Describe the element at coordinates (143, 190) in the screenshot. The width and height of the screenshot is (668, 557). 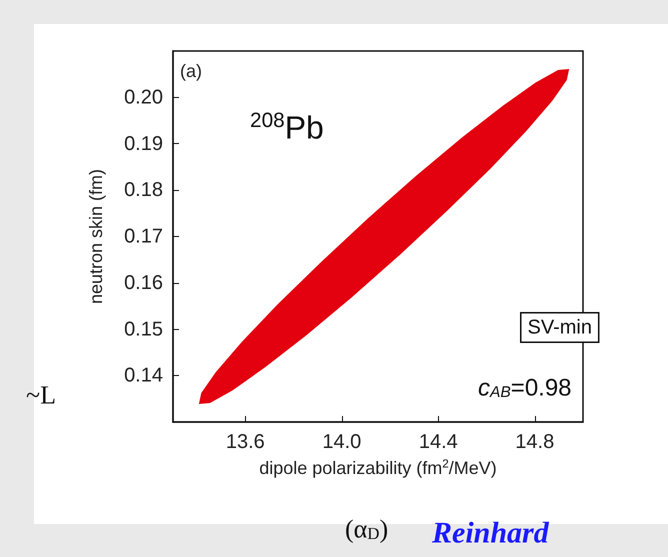
I see `y-tick-label: 0.18` at that location.